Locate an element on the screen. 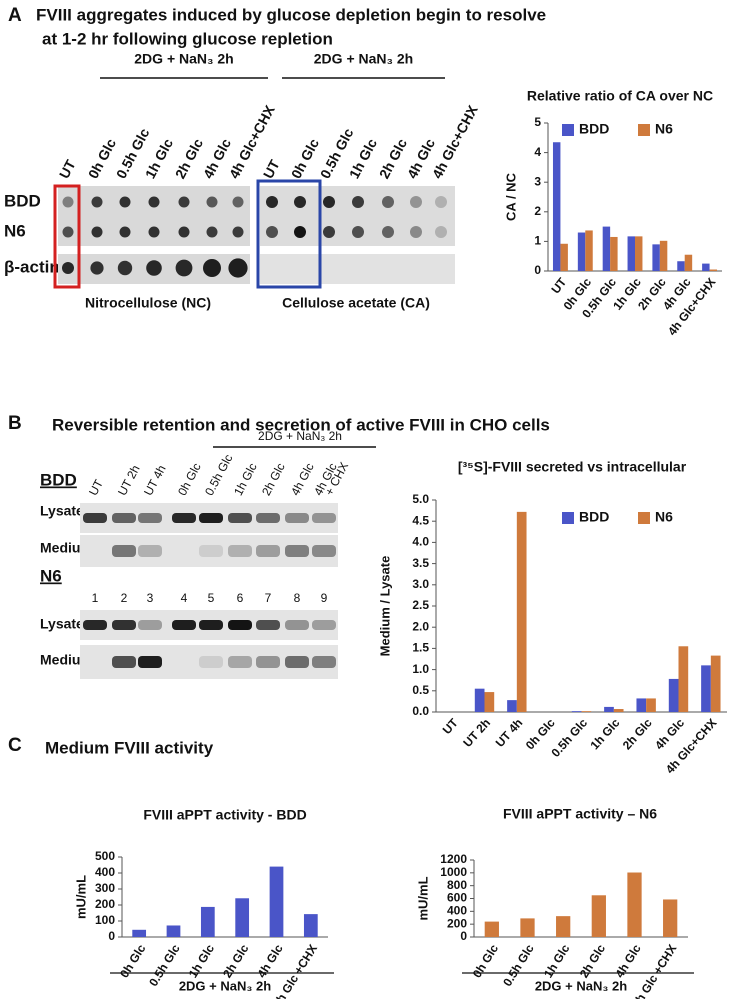 The image size is (743, 999). y-tick-label: 1200 is located at coordinates (453, 859).